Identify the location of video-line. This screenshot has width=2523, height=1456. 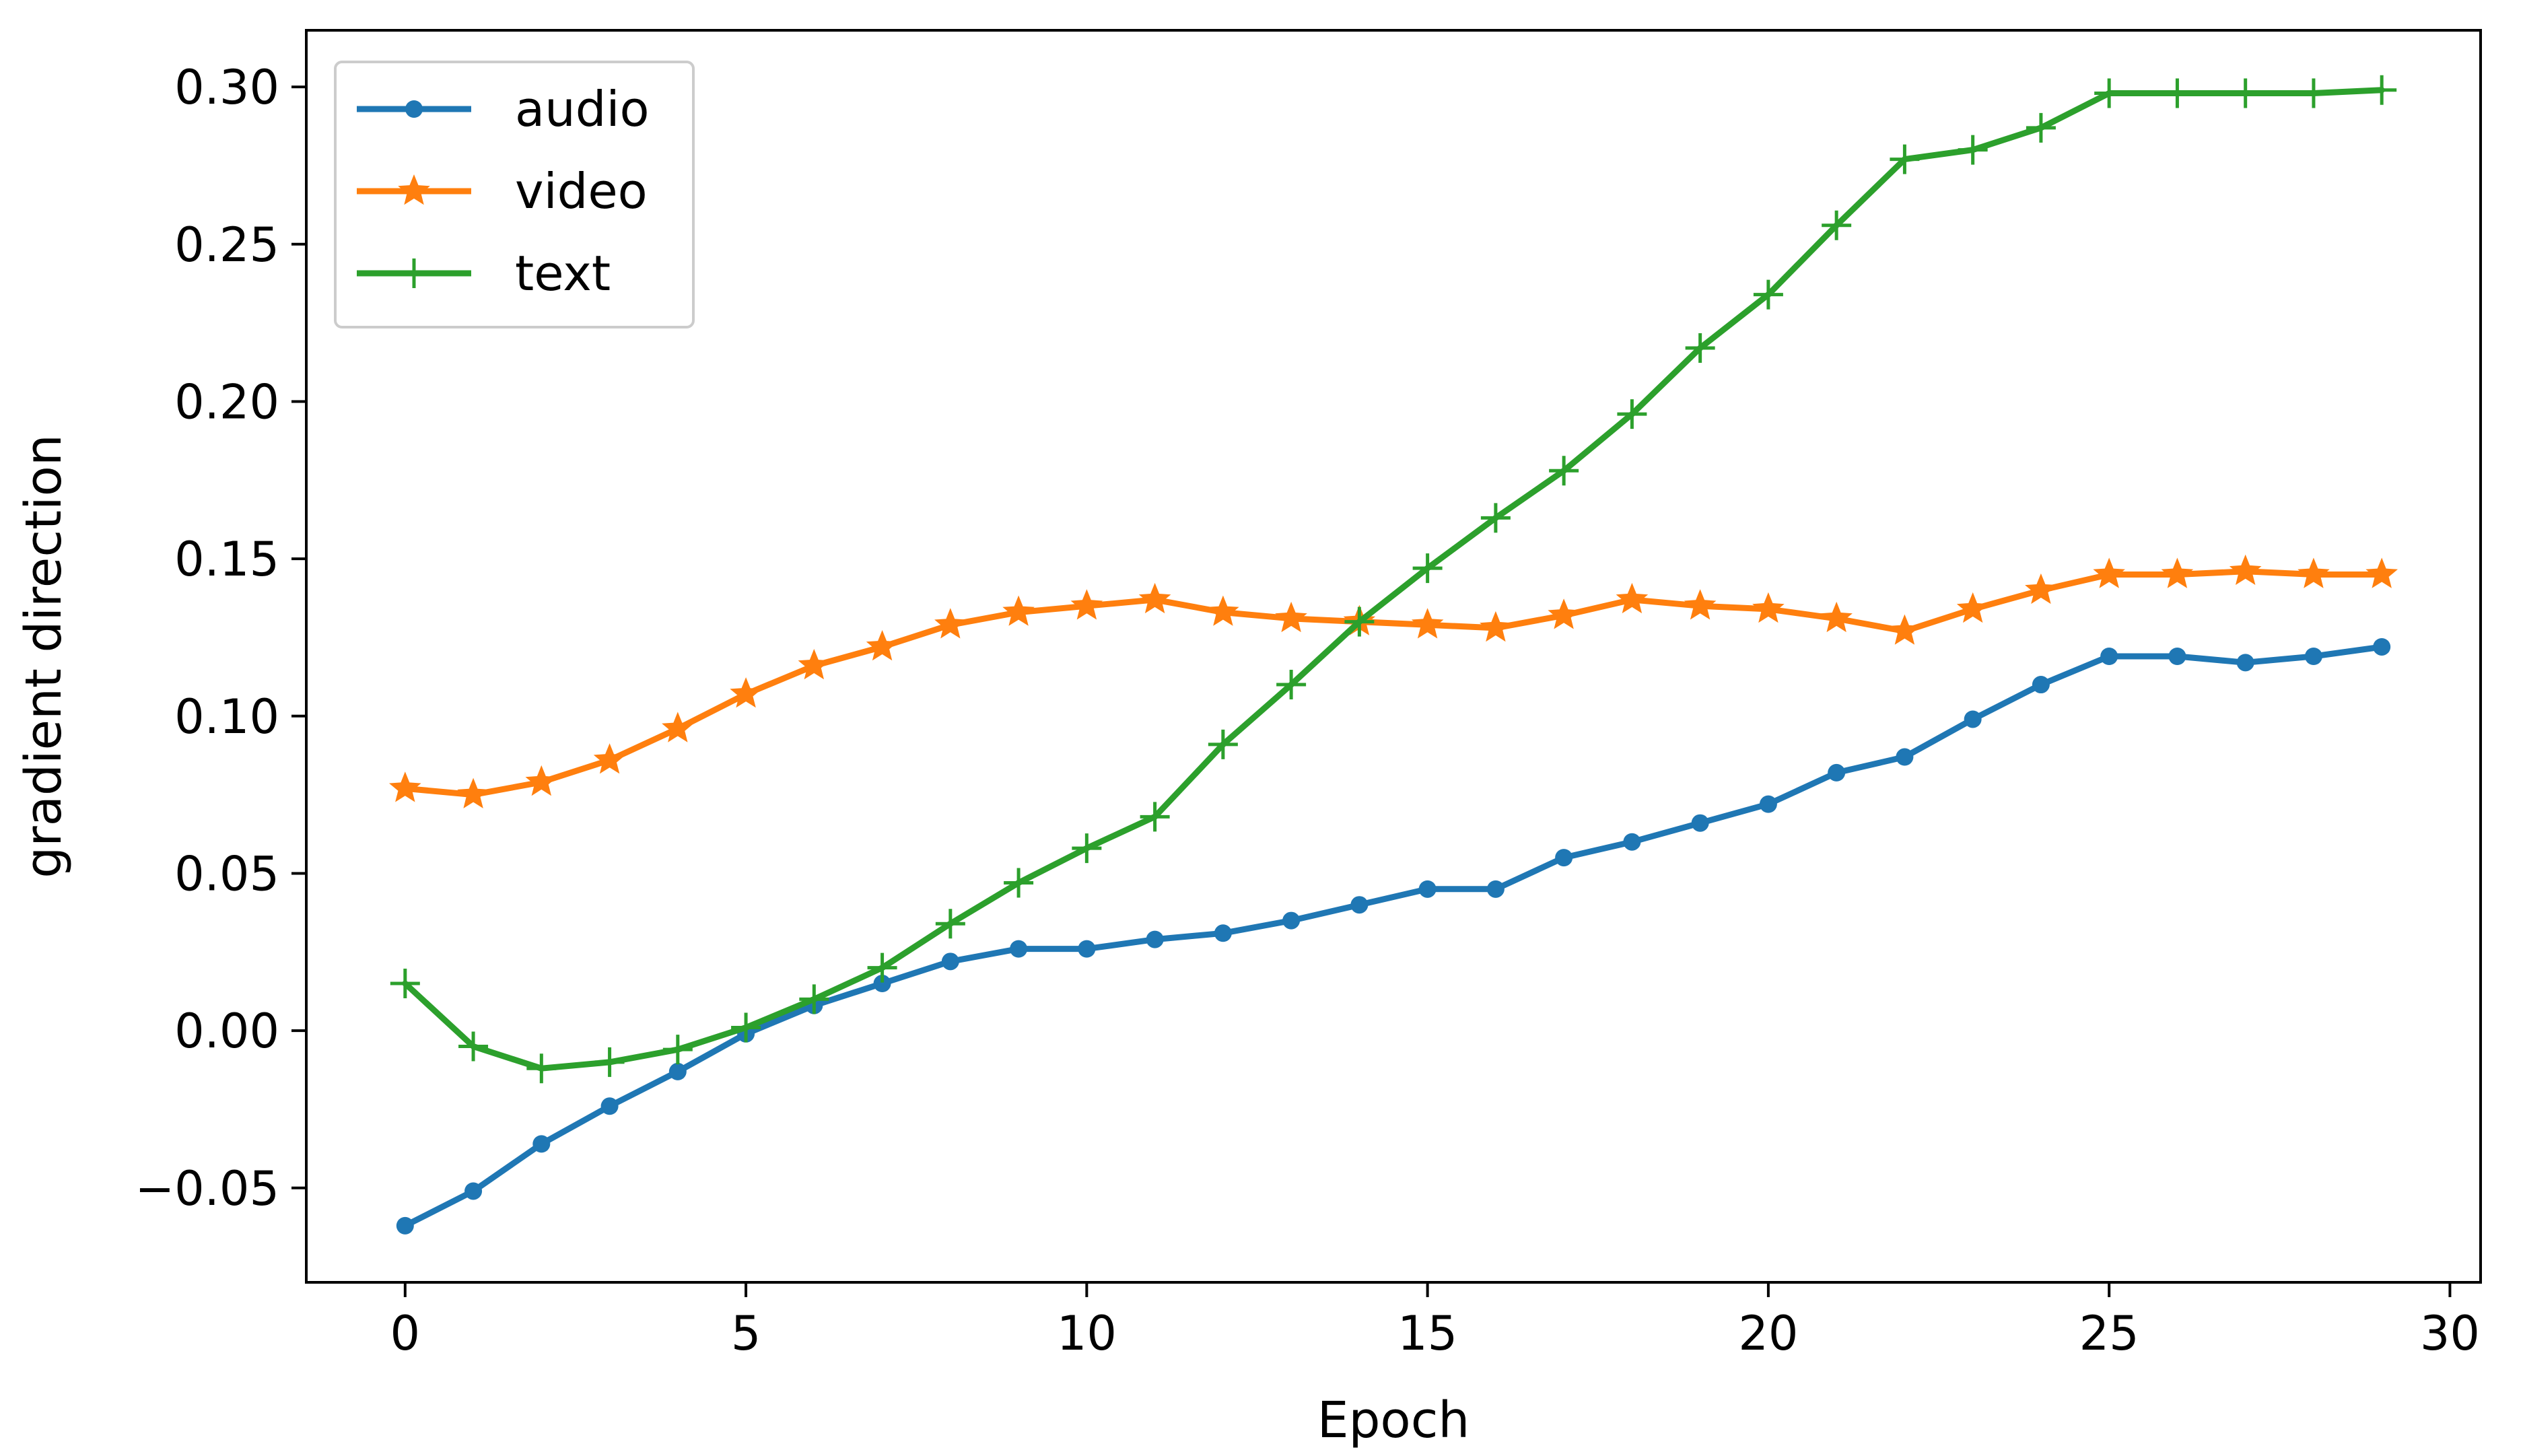
(1393, 683).